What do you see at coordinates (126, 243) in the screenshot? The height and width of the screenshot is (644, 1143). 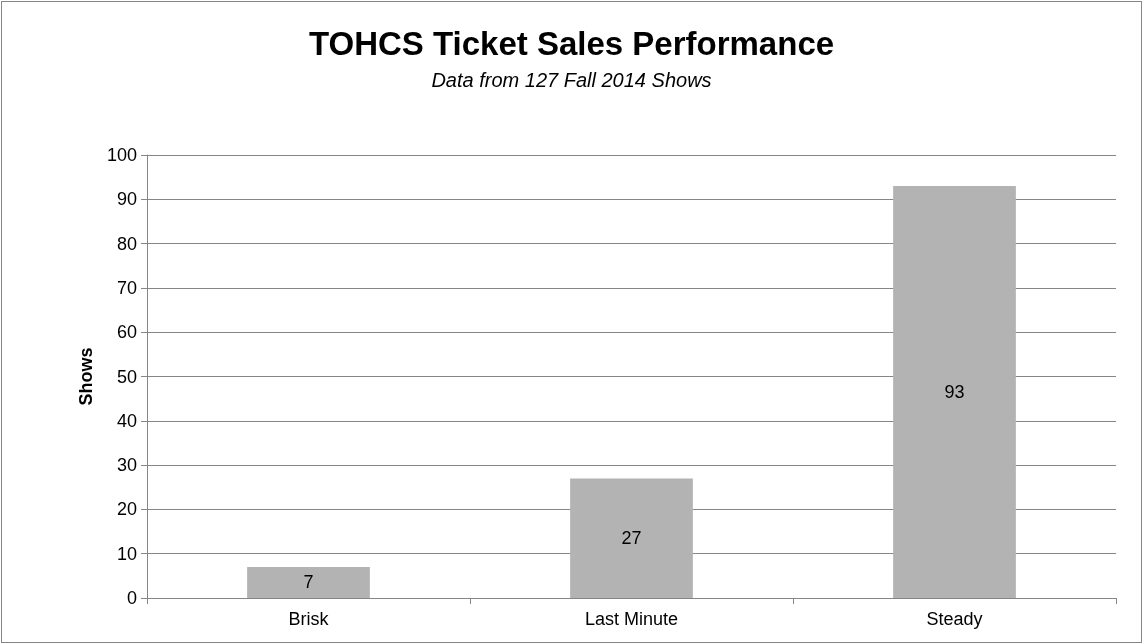 I see `y-tick-label: 80` at bounding box center [126, 243].